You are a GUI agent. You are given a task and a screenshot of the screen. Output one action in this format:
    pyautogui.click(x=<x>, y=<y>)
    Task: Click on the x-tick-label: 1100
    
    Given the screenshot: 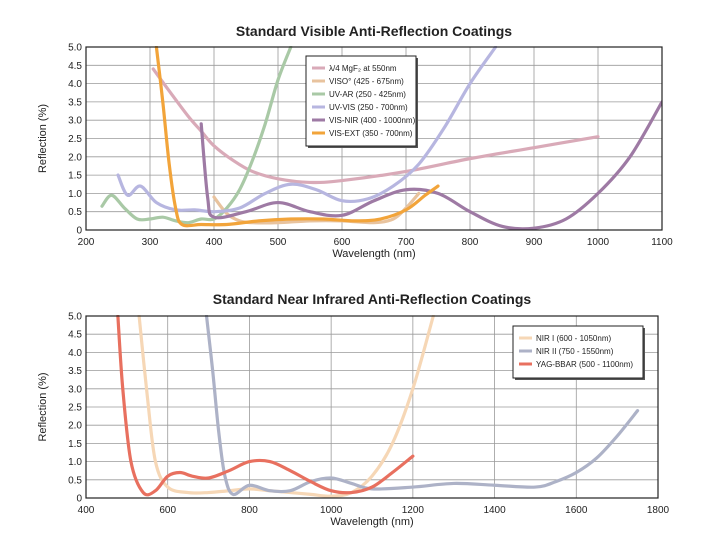 What is the action you would take?
    pyautogui.click(x=662, y=242)
    